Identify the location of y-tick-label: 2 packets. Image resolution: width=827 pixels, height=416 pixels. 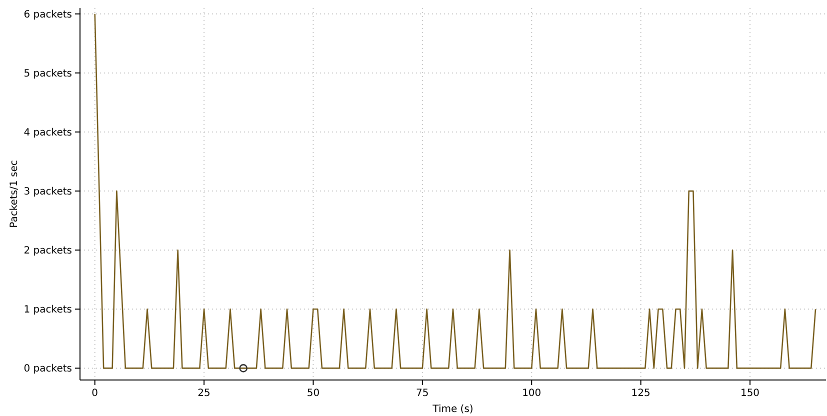
(48, 251).